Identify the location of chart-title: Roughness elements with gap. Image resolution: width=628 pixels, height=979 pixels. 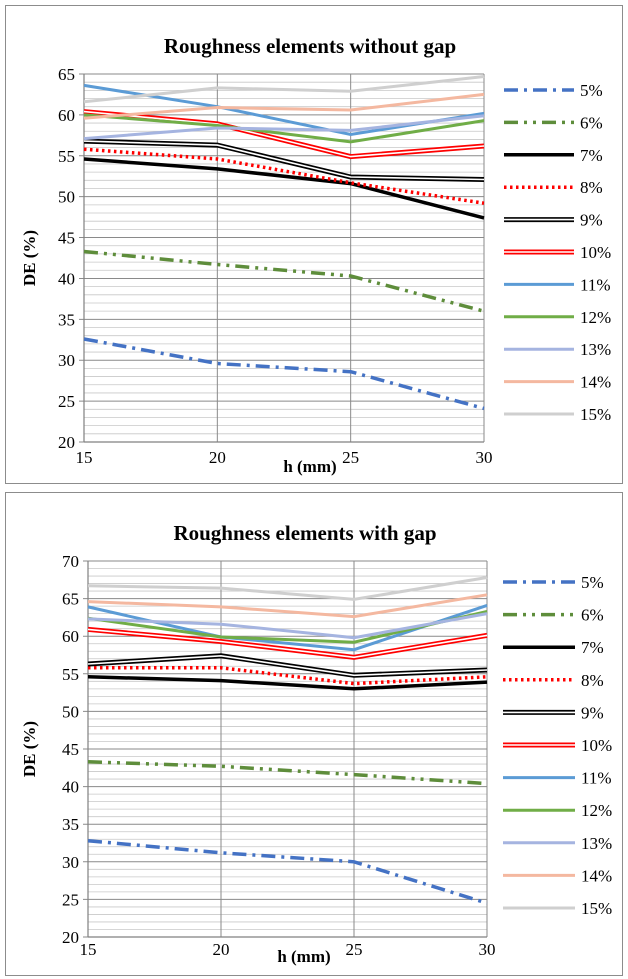
(304, 533).